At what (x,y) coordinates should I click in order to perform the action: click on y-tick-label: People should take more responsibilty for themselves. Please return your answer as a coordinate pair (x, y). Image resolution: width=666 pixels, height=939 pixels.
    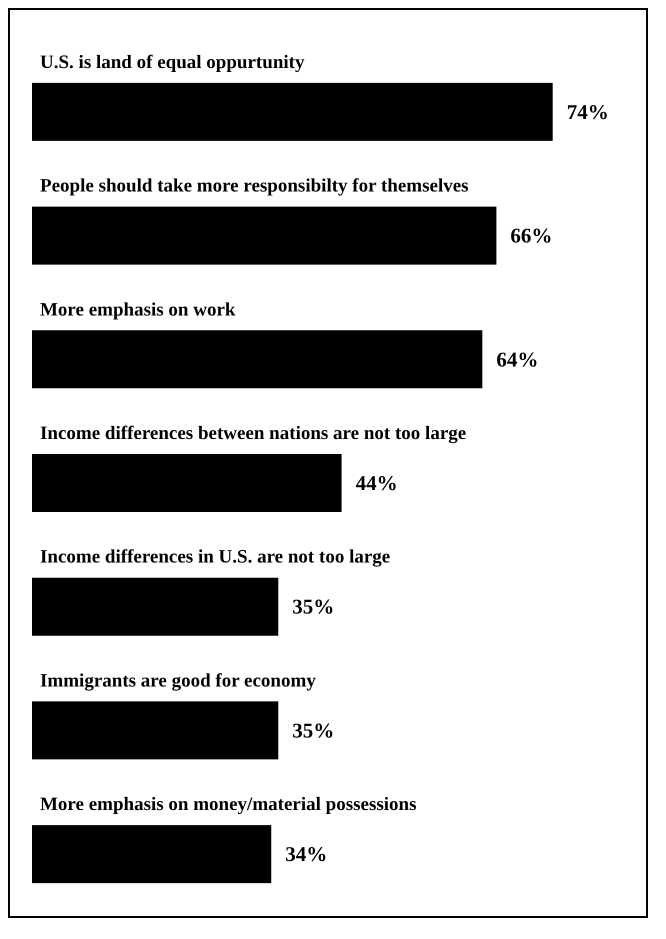
    Looking at the image, I should click on (254, 186).